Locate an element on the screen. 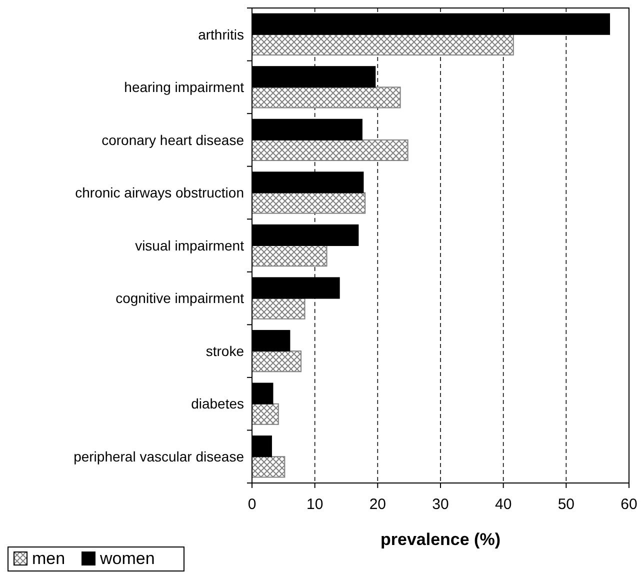 Image resolution: width=641 pixels, height=575 pixels. y-tick-label: peripheral vascular disease is located at coordinates (159, 456).